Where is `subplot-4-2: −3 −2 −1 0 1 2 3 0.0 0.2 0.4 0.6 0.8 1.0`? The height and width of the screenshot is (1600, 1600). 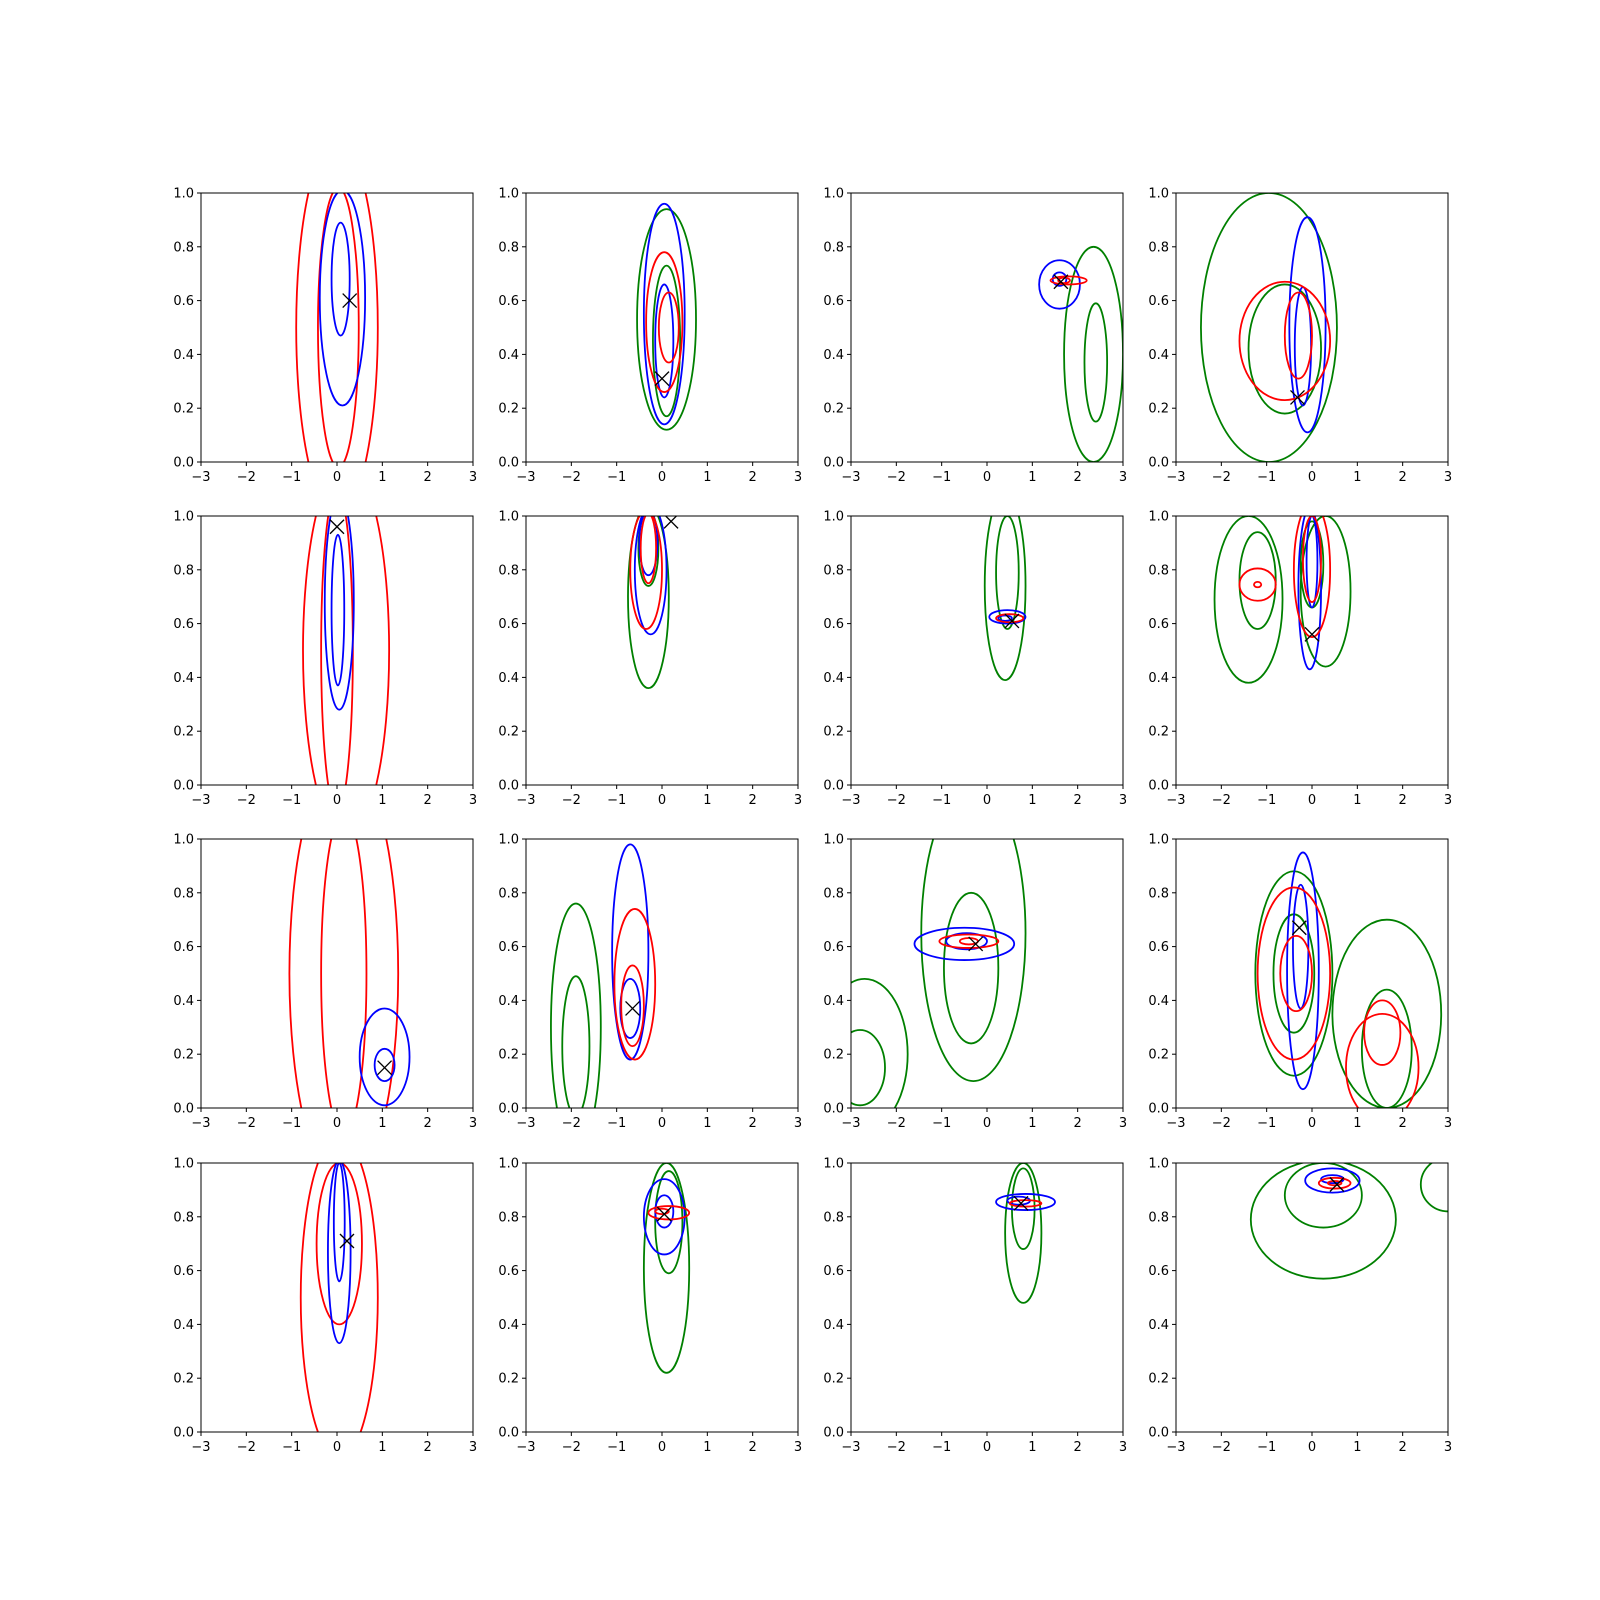 subplot-4-2: −3 −2 −1 0 1 2 3 0.0 0.2 0.4 0.6 0.8 1.0 is located at coordinates (650, 1306).